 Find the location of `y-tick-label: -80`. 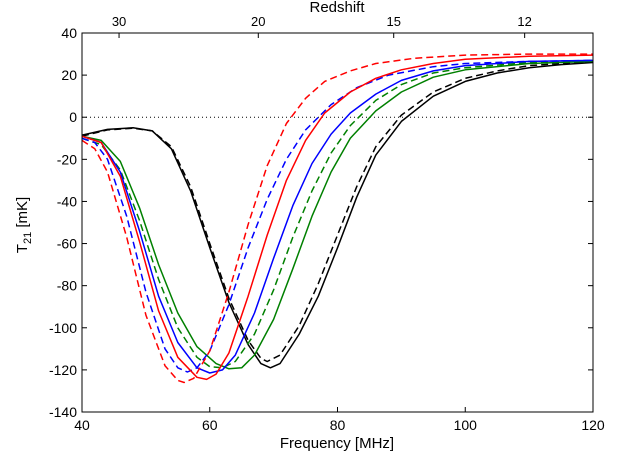

y-tick-label: -80 is located at coordinates (67, 286).